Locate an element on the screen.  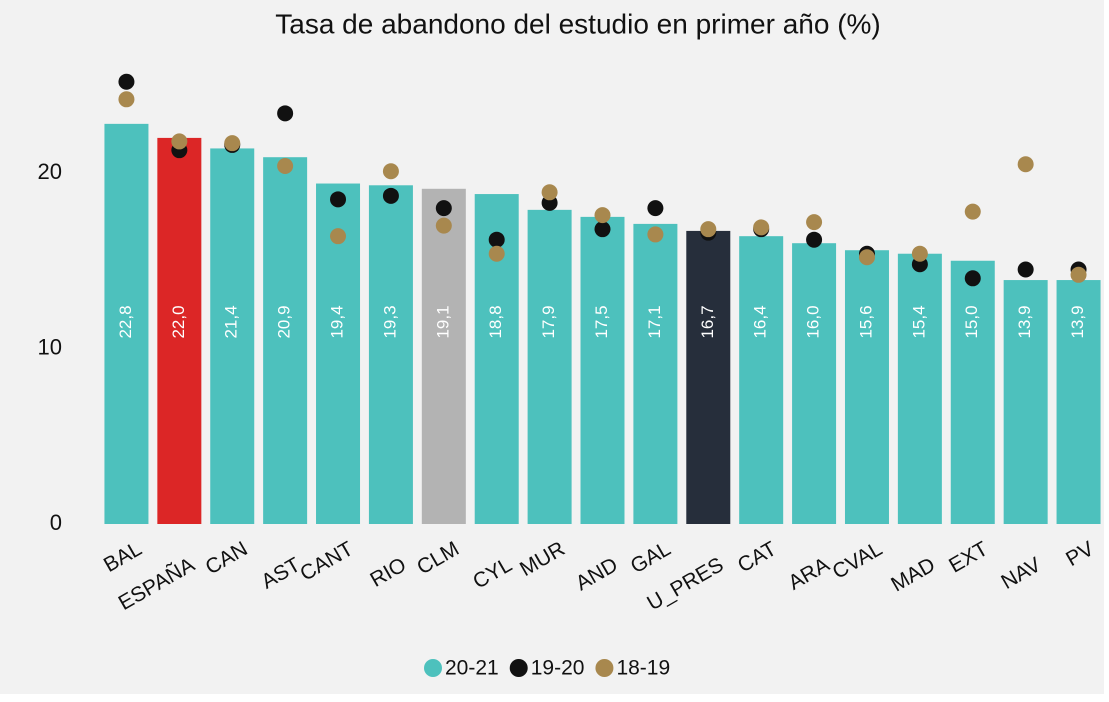
value-label: 22,8 is located at coordinates (125, 321).